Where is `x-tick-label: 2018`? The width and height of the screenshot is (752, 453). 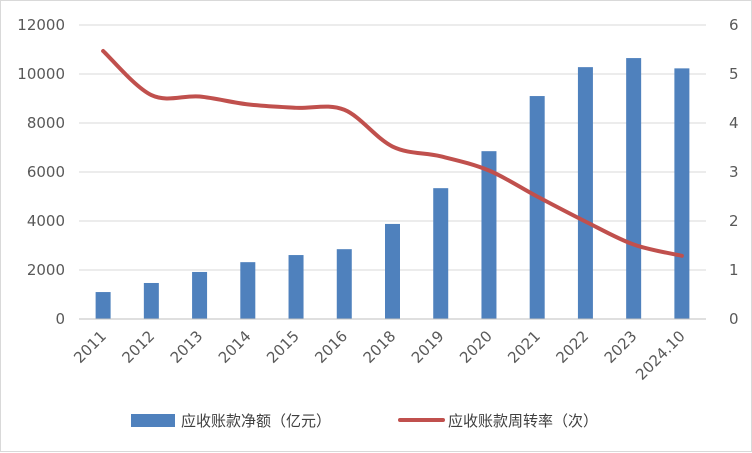
x-tick-label: 2018 is located at coordinates (380, 347).